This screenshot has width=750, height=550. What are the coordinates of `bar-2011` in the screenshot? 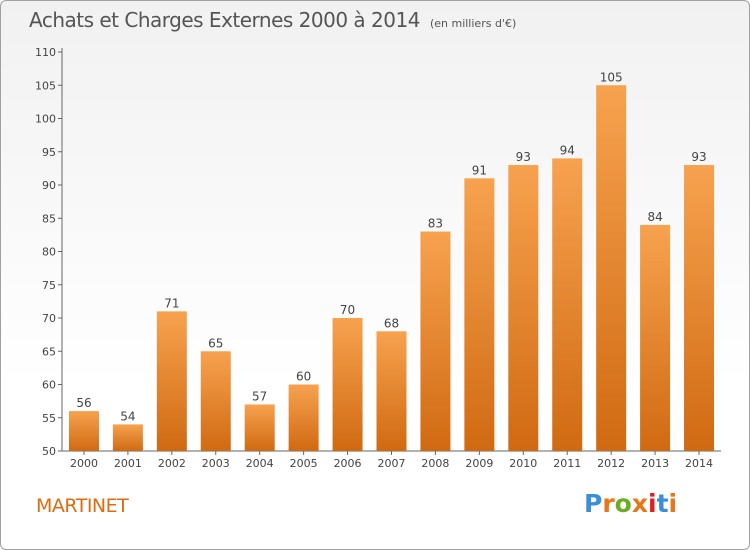 It's located at (567, 304).